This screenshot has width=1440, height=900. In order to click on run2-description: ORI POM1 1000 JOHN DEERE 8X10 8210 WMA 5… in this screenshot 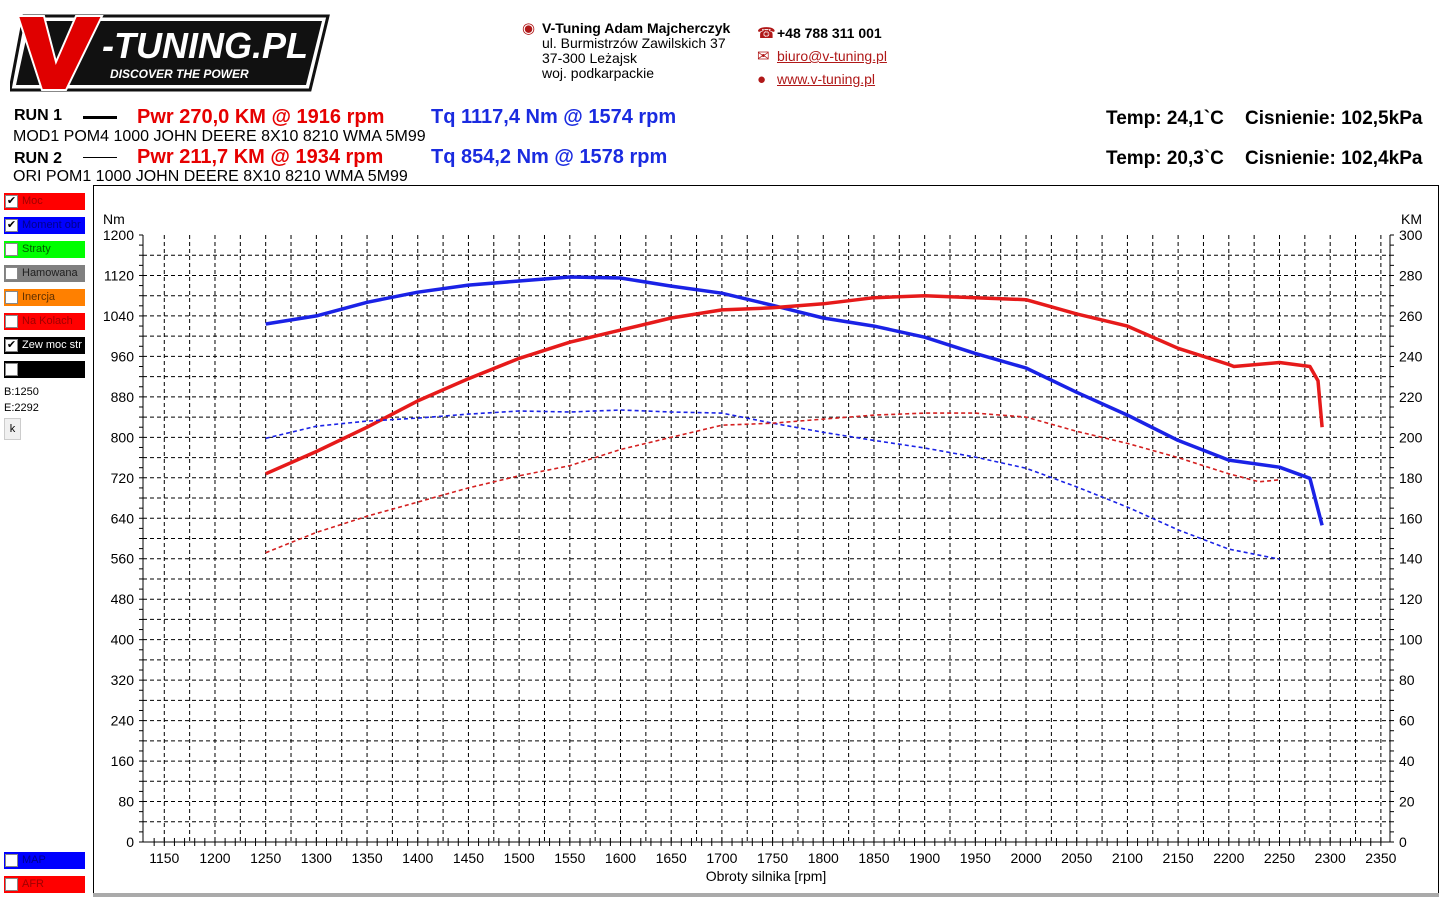, I will do `click(210, 176)`.